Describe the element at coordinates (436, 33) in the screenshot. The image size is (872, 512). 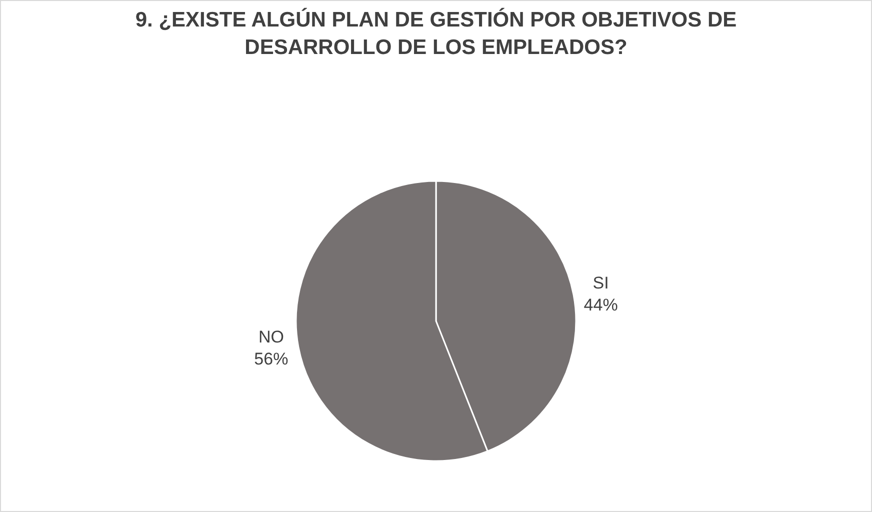
I see `chart-title: 9. ¿EXISTE ALGÚN PLAN DE GESTIÓN POR OBJETIVOS DE DESARROLLO DE LOS EMPLEADOS?` at that location.